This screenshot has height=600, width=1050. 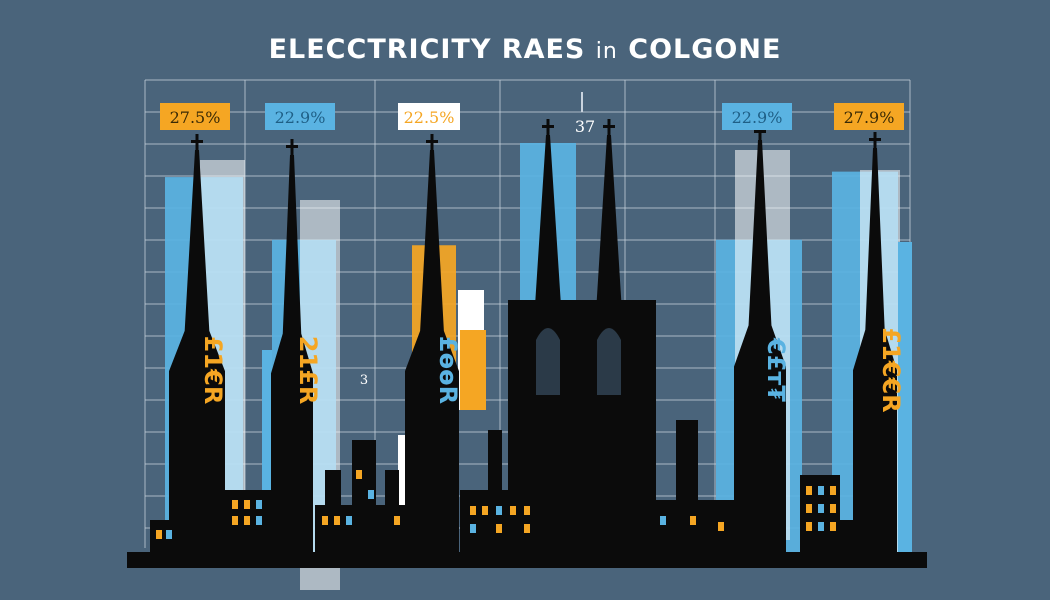 I want to click on axis-mark: 3, so click(x=364, y=380).